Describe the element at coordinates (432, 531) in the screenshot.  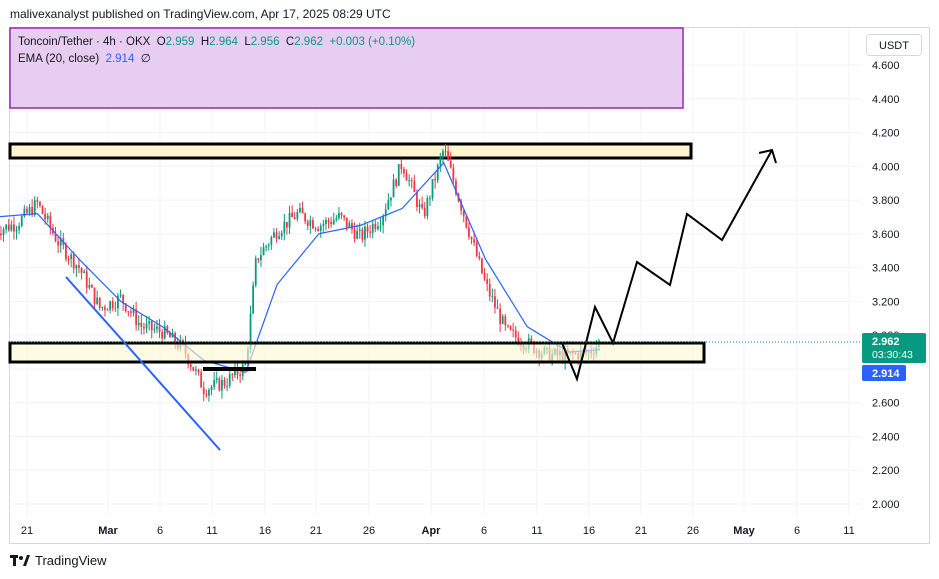
I see `x-tick-label: Apr` at that location.